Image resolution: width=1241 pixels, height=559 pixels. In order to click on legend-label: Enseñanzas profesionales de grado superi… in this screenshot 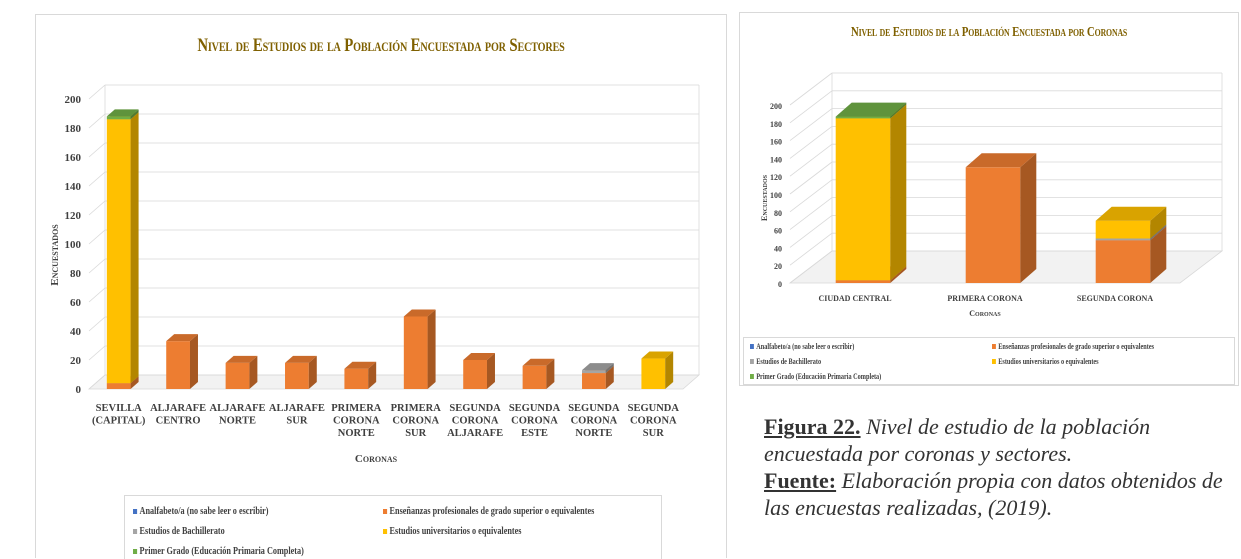, I will do `click(492, 511)`.